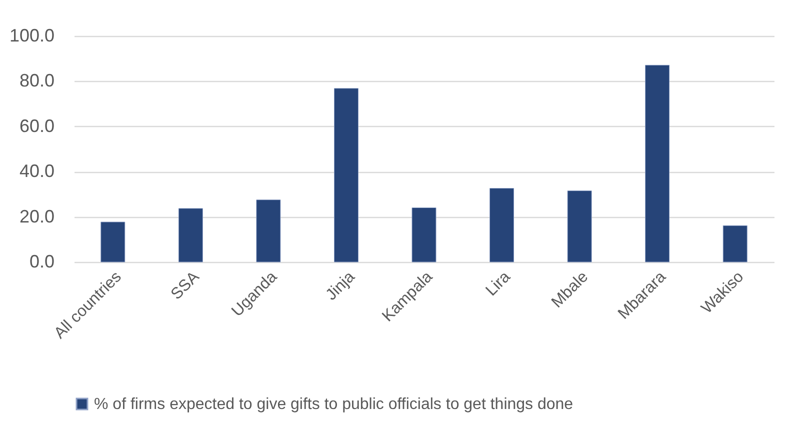 This screenshot has width=790, height=423. What do you see at coordinates (185, 286) in the screenshot?
I see `x-tick-label: SSA` at bounding box center [185, 286].